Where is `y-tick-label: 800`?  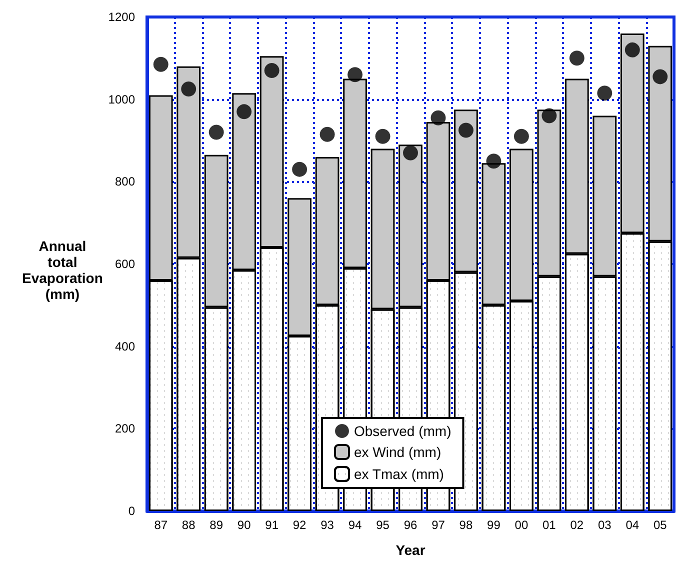
y-tick-label: 800 is located at coordinates (125, 181).